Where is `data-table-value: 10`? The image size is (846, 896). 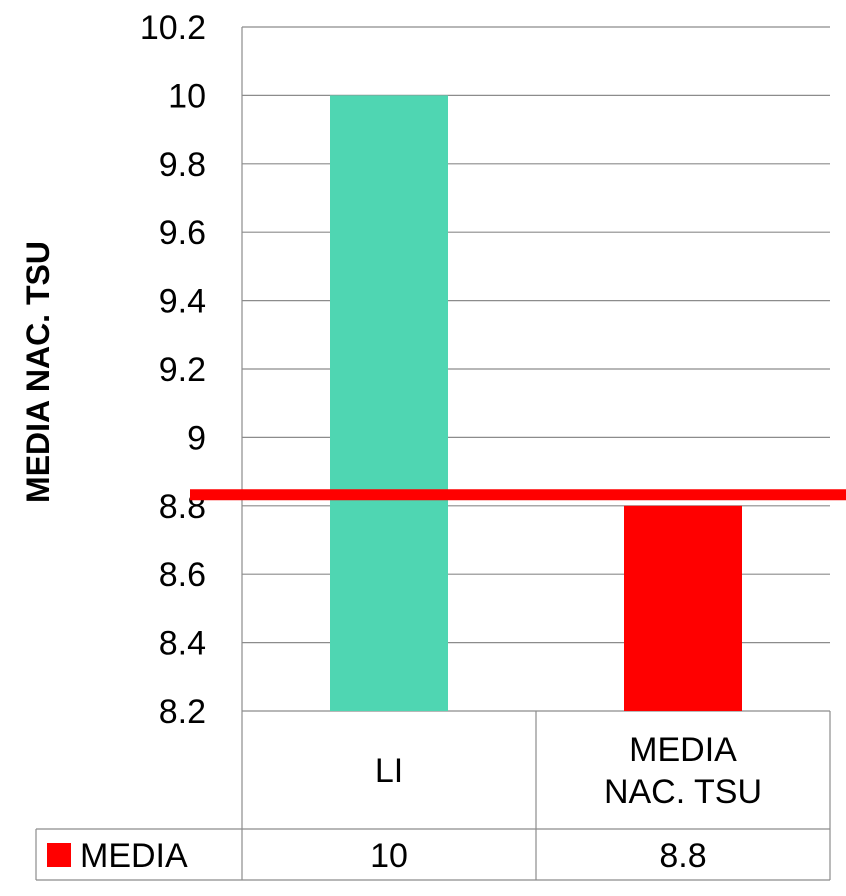
data-table-value: 10 is located at coordinates (389, 856).